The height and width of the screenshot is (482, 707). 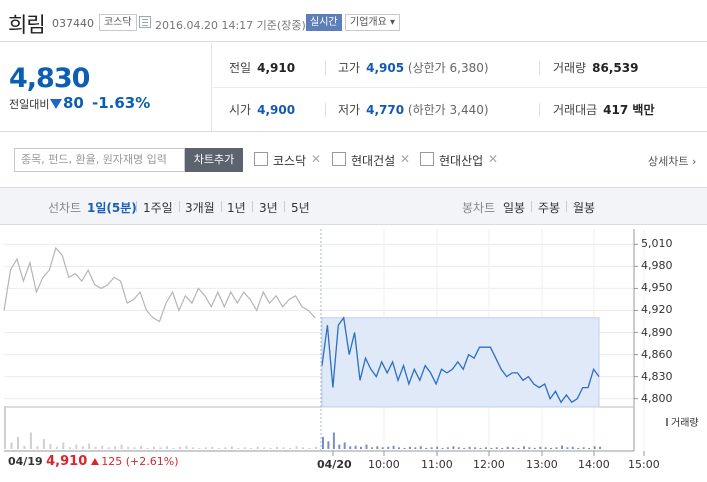 I want to click on compare-checkbox-hyundai-dev, so click(x=427, y=159).